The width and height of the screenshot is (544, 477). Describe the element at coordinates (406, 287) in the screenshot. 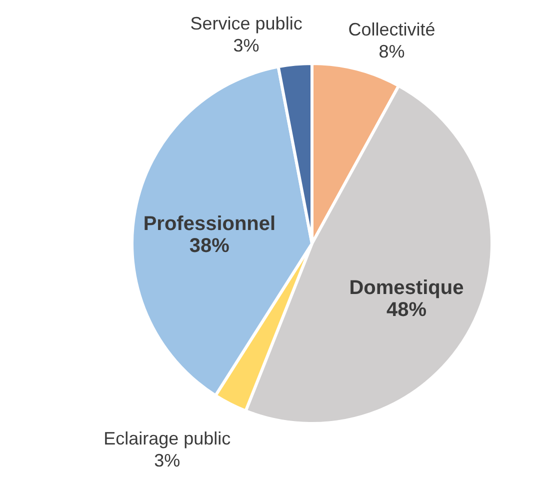

I see `slice-label: Domestique` at that location.